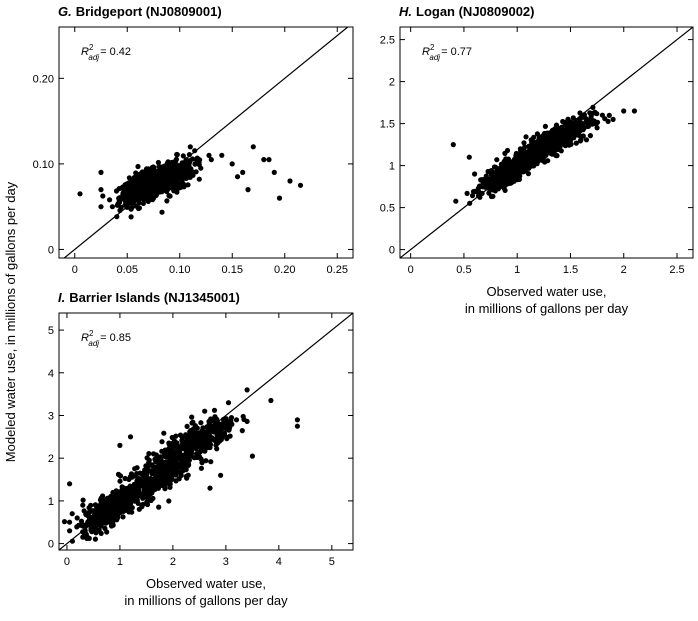 This screenshot has height=621, width=698. I want to click on y-tick-label: 1, so click(51, 502).